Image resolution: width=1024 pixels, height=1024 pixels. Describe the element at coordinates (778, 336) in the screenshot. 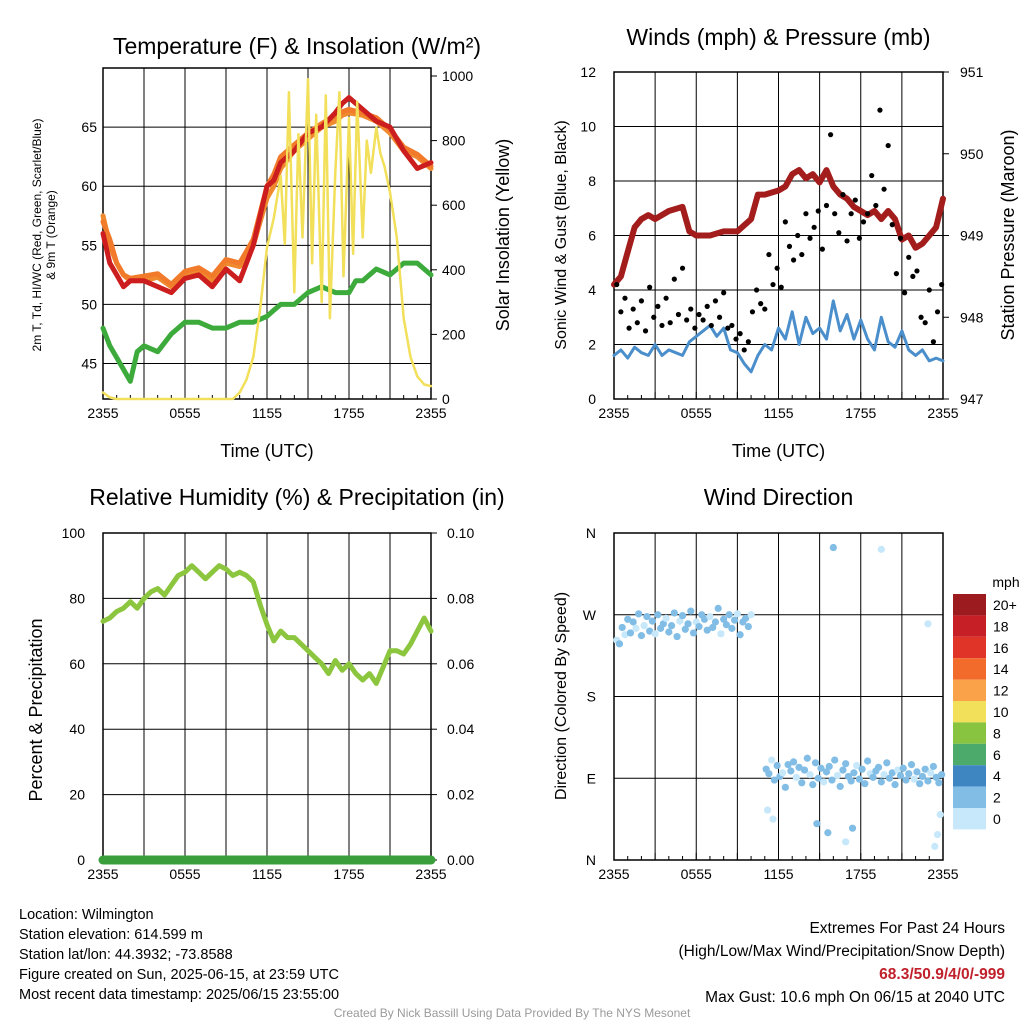

I see `series-line-wind` at that location.